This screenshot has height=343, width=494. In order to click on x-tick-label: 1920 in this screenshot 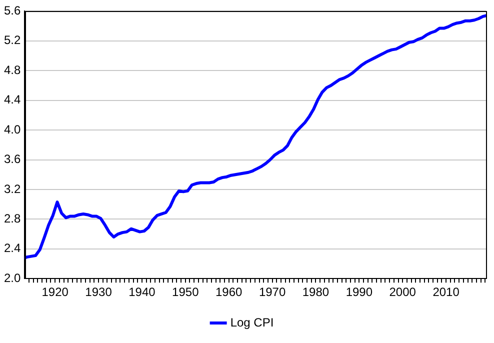, I will do `click(55, 292)`.